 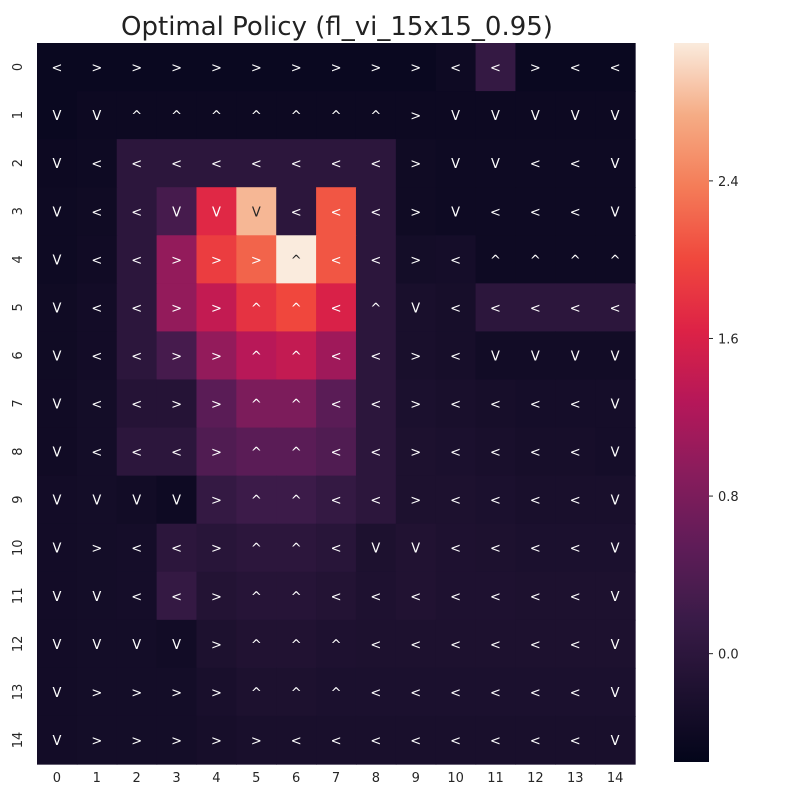 I want to click on policy-arrow-0-14: <, so click(x=615, y=68).